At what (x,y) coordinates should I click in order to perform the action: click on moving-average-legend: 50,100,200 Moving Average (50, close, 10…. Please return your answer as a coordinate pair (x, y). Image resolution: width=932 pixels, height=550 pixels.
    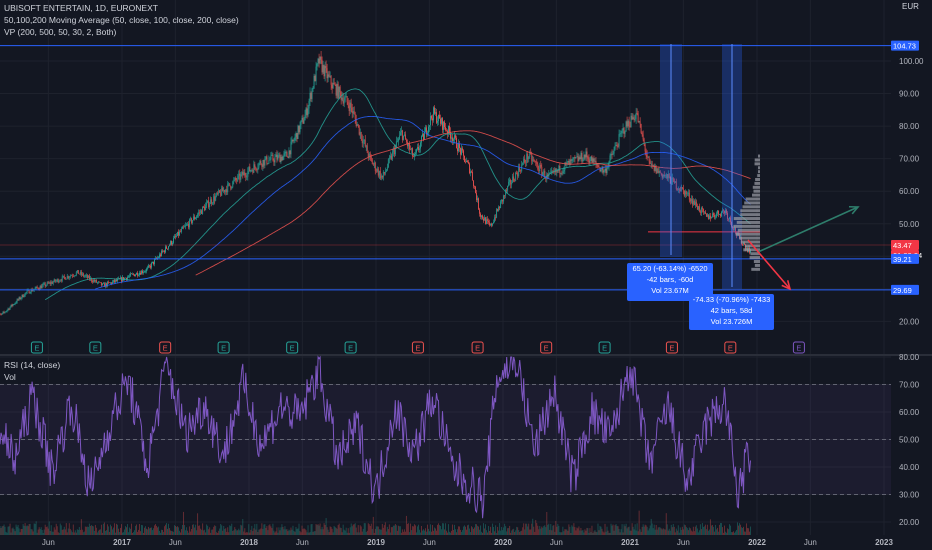
    Looking at the image, I should click on (121, 20).